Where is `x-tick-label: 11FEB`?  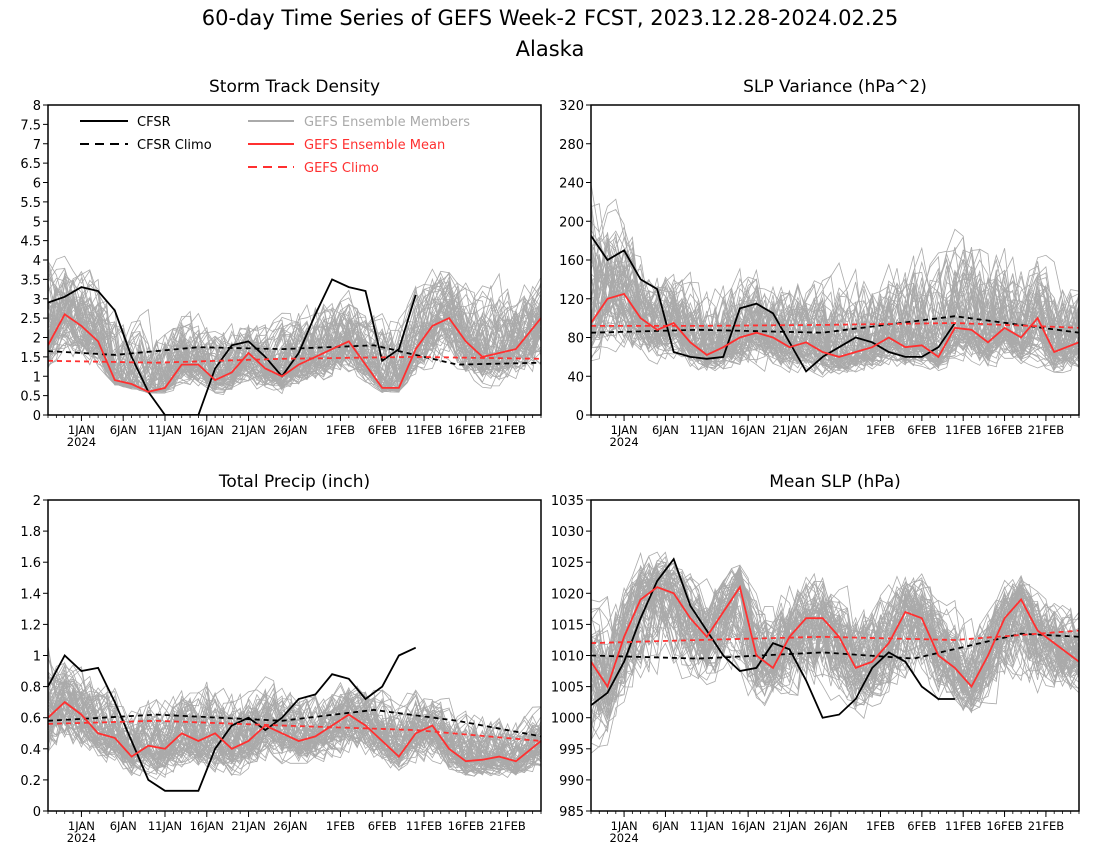
x-tick-label: 11FEB is located at coordinates (424, 826).